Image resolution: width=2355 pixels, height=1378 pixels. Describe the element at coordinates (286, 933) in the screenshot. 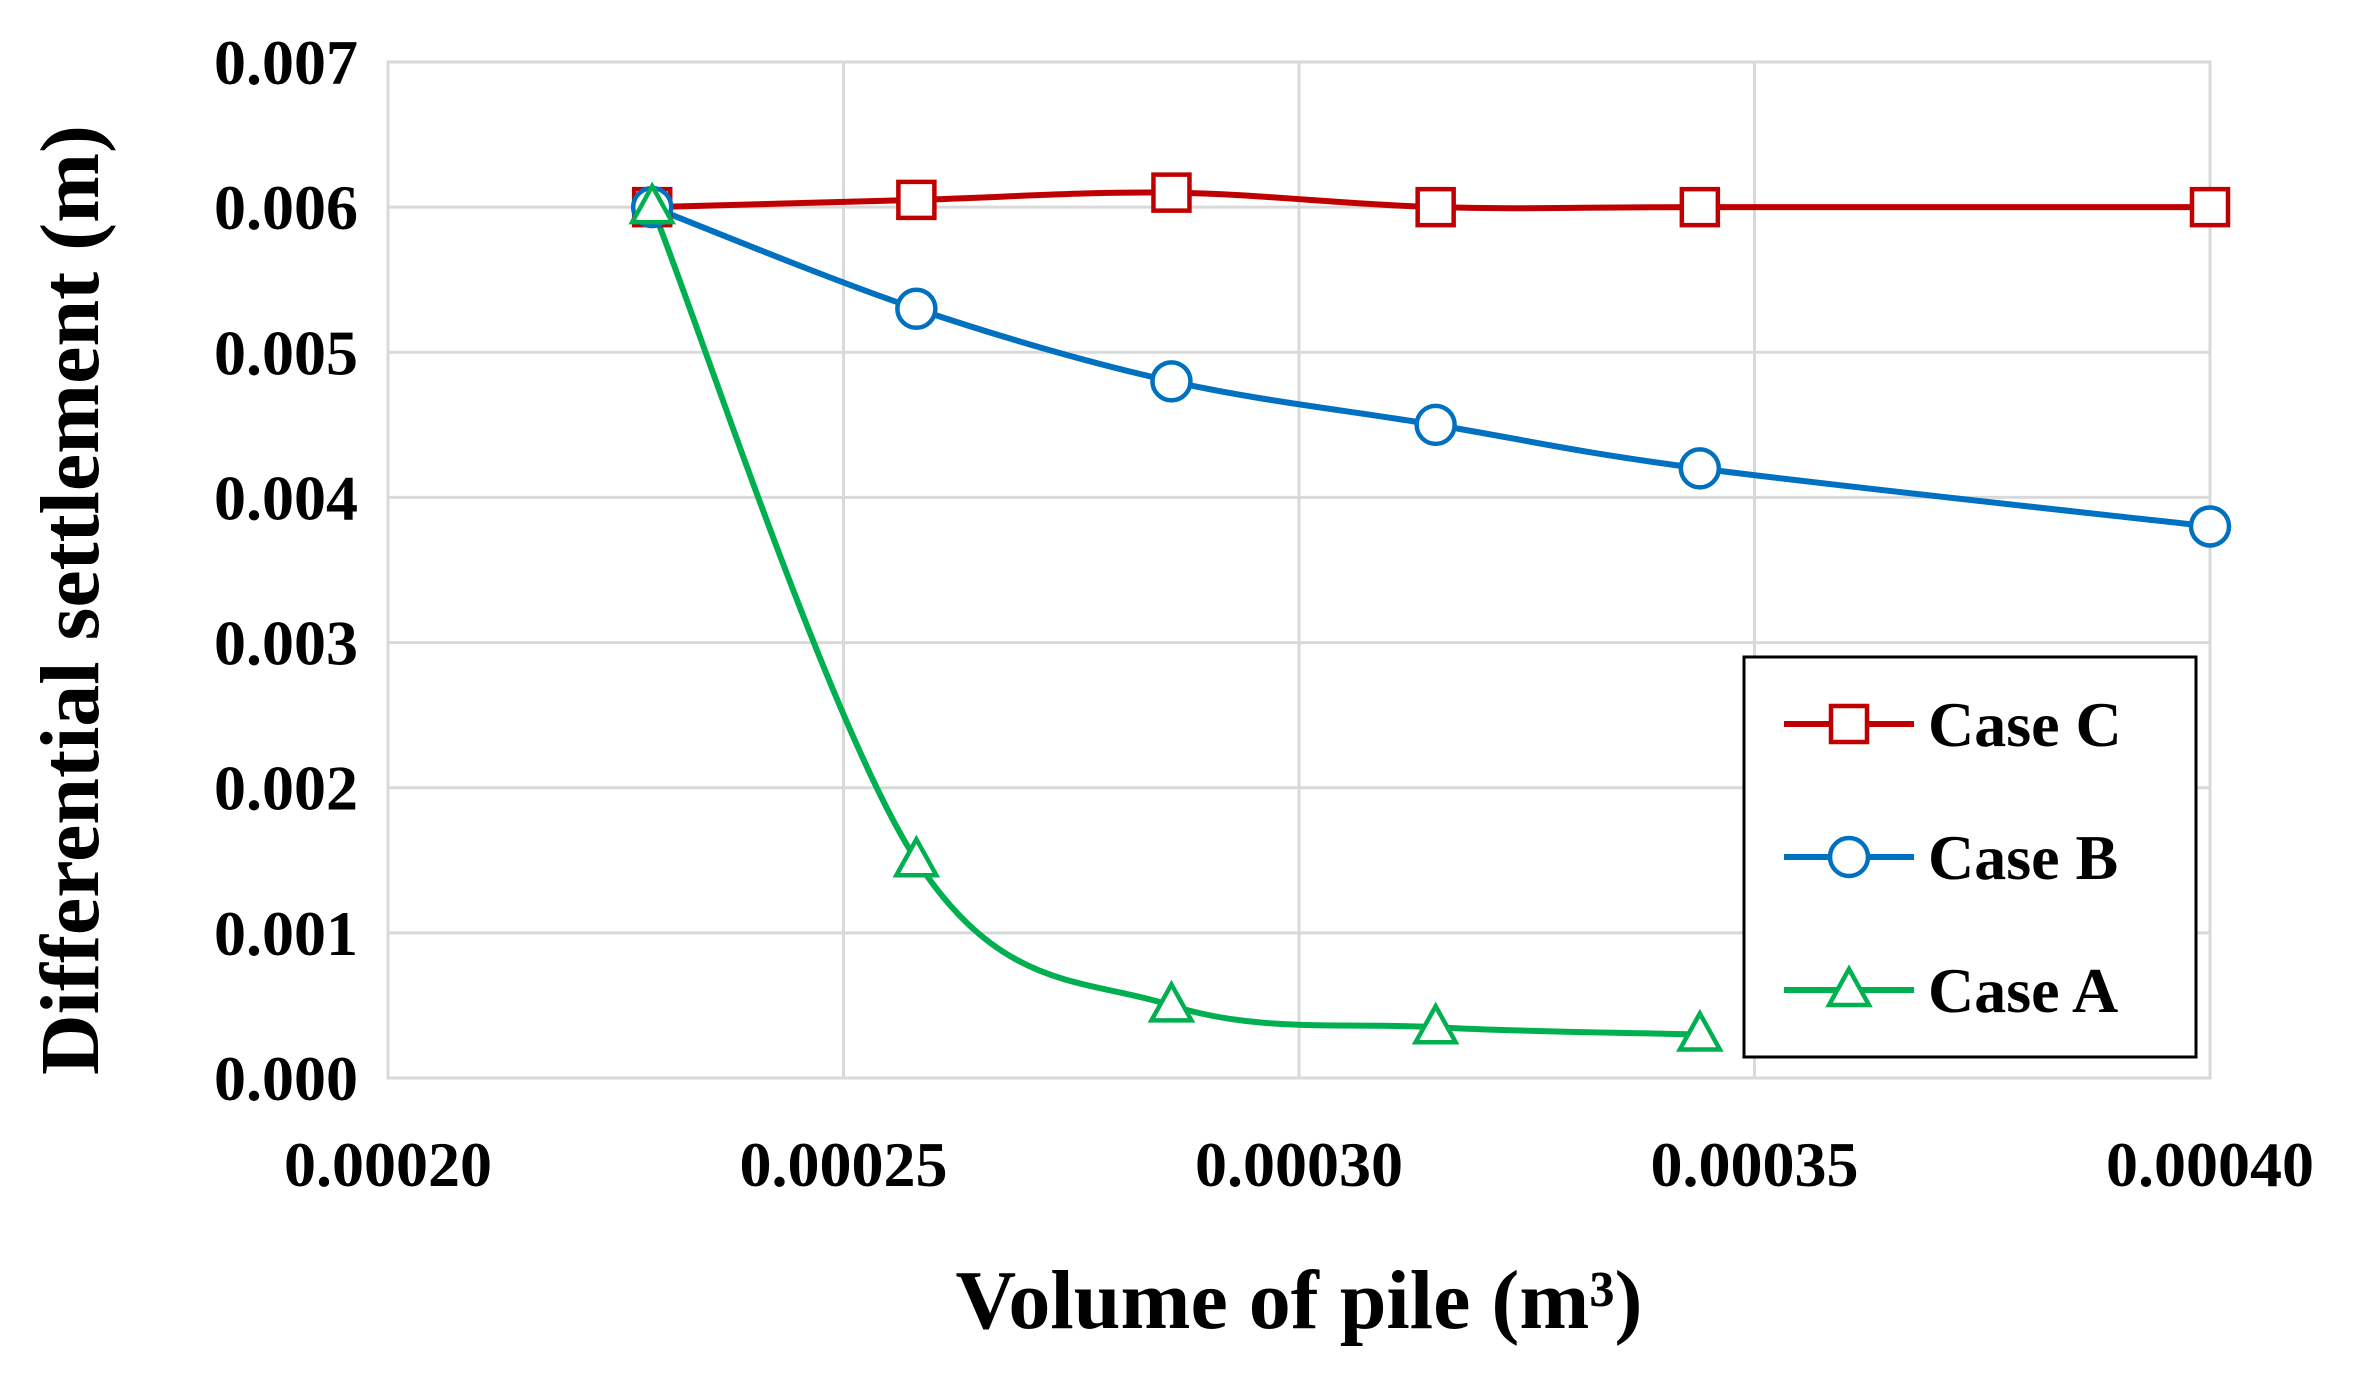

I see `y-tick-label: 0.001` at that location.